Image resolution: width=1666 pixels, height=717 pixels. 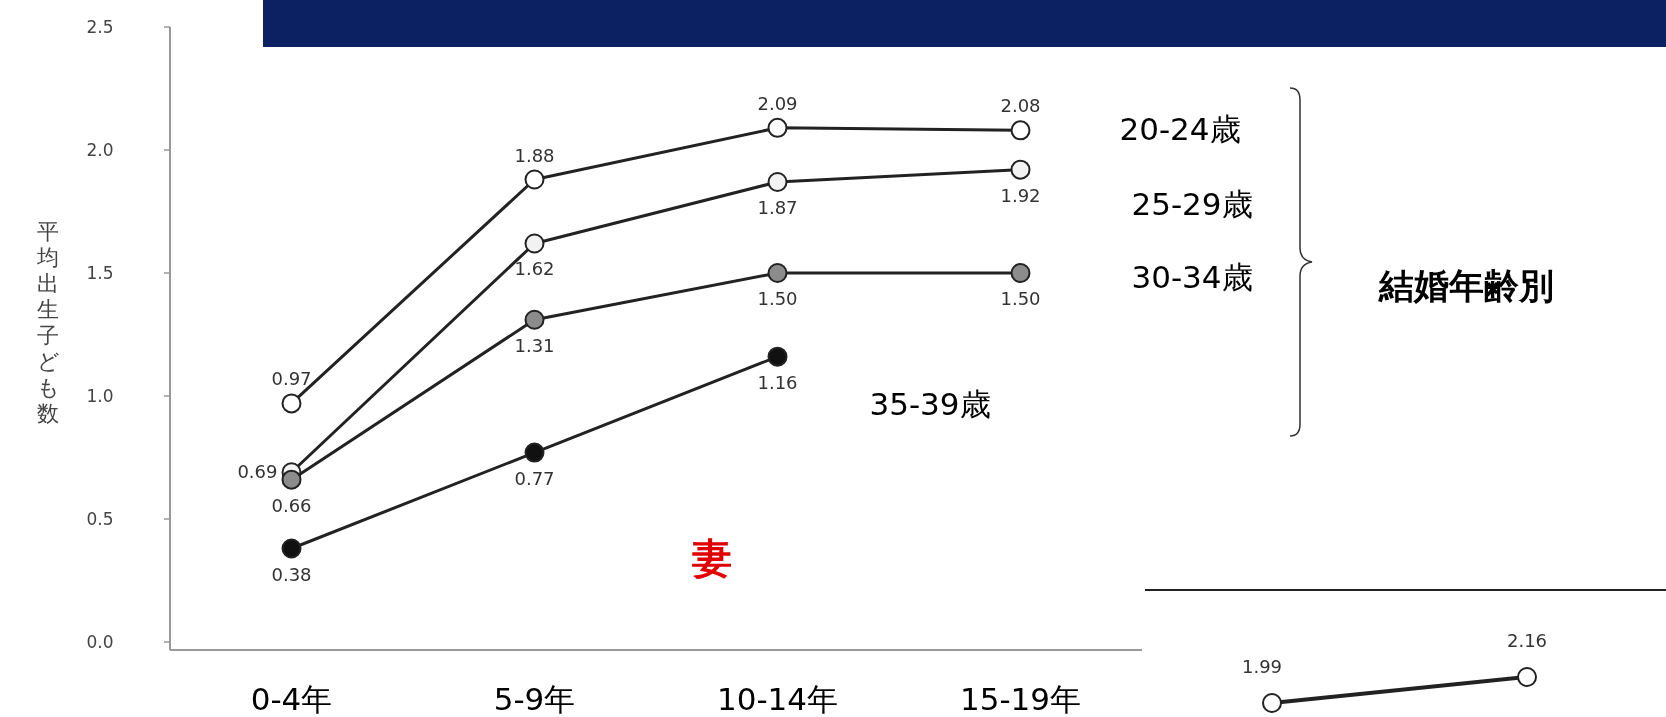 What do you see at coordinates (100, 273) in the screenshot?
I see `y-tick-label: 1.5` at bounding box center [100, 273].